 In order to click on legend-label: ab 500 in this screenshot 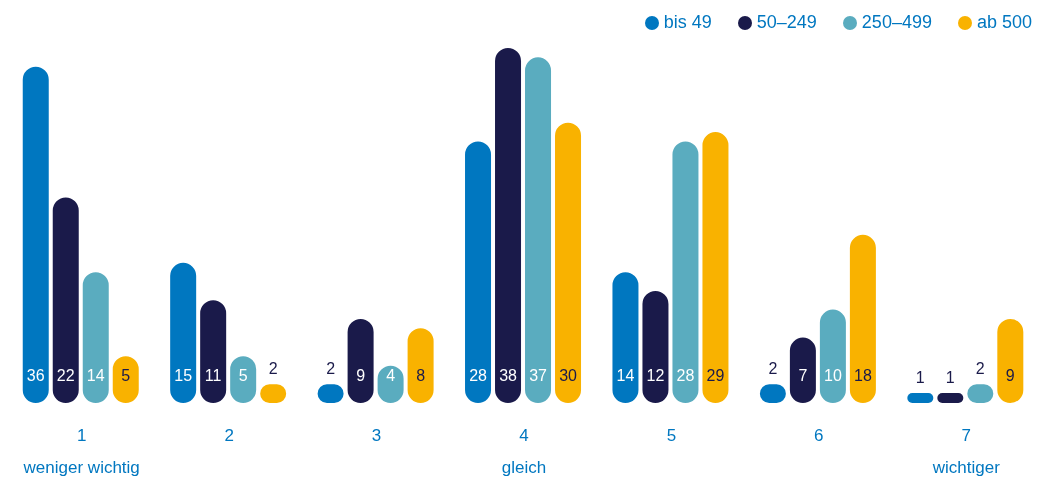, I will do `click(1004, 22)`.